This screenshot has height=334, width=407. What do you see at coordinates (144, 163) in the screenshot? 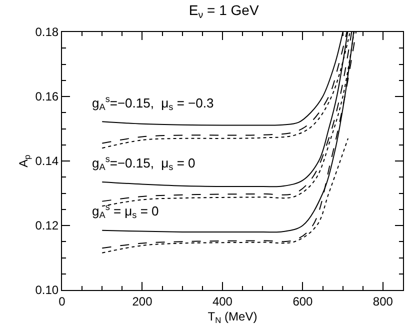
I see `annotation: g$_{A}$$^{s}$=−0.15, μ$_{s}$ = 0` at bounding box center [144, 163].